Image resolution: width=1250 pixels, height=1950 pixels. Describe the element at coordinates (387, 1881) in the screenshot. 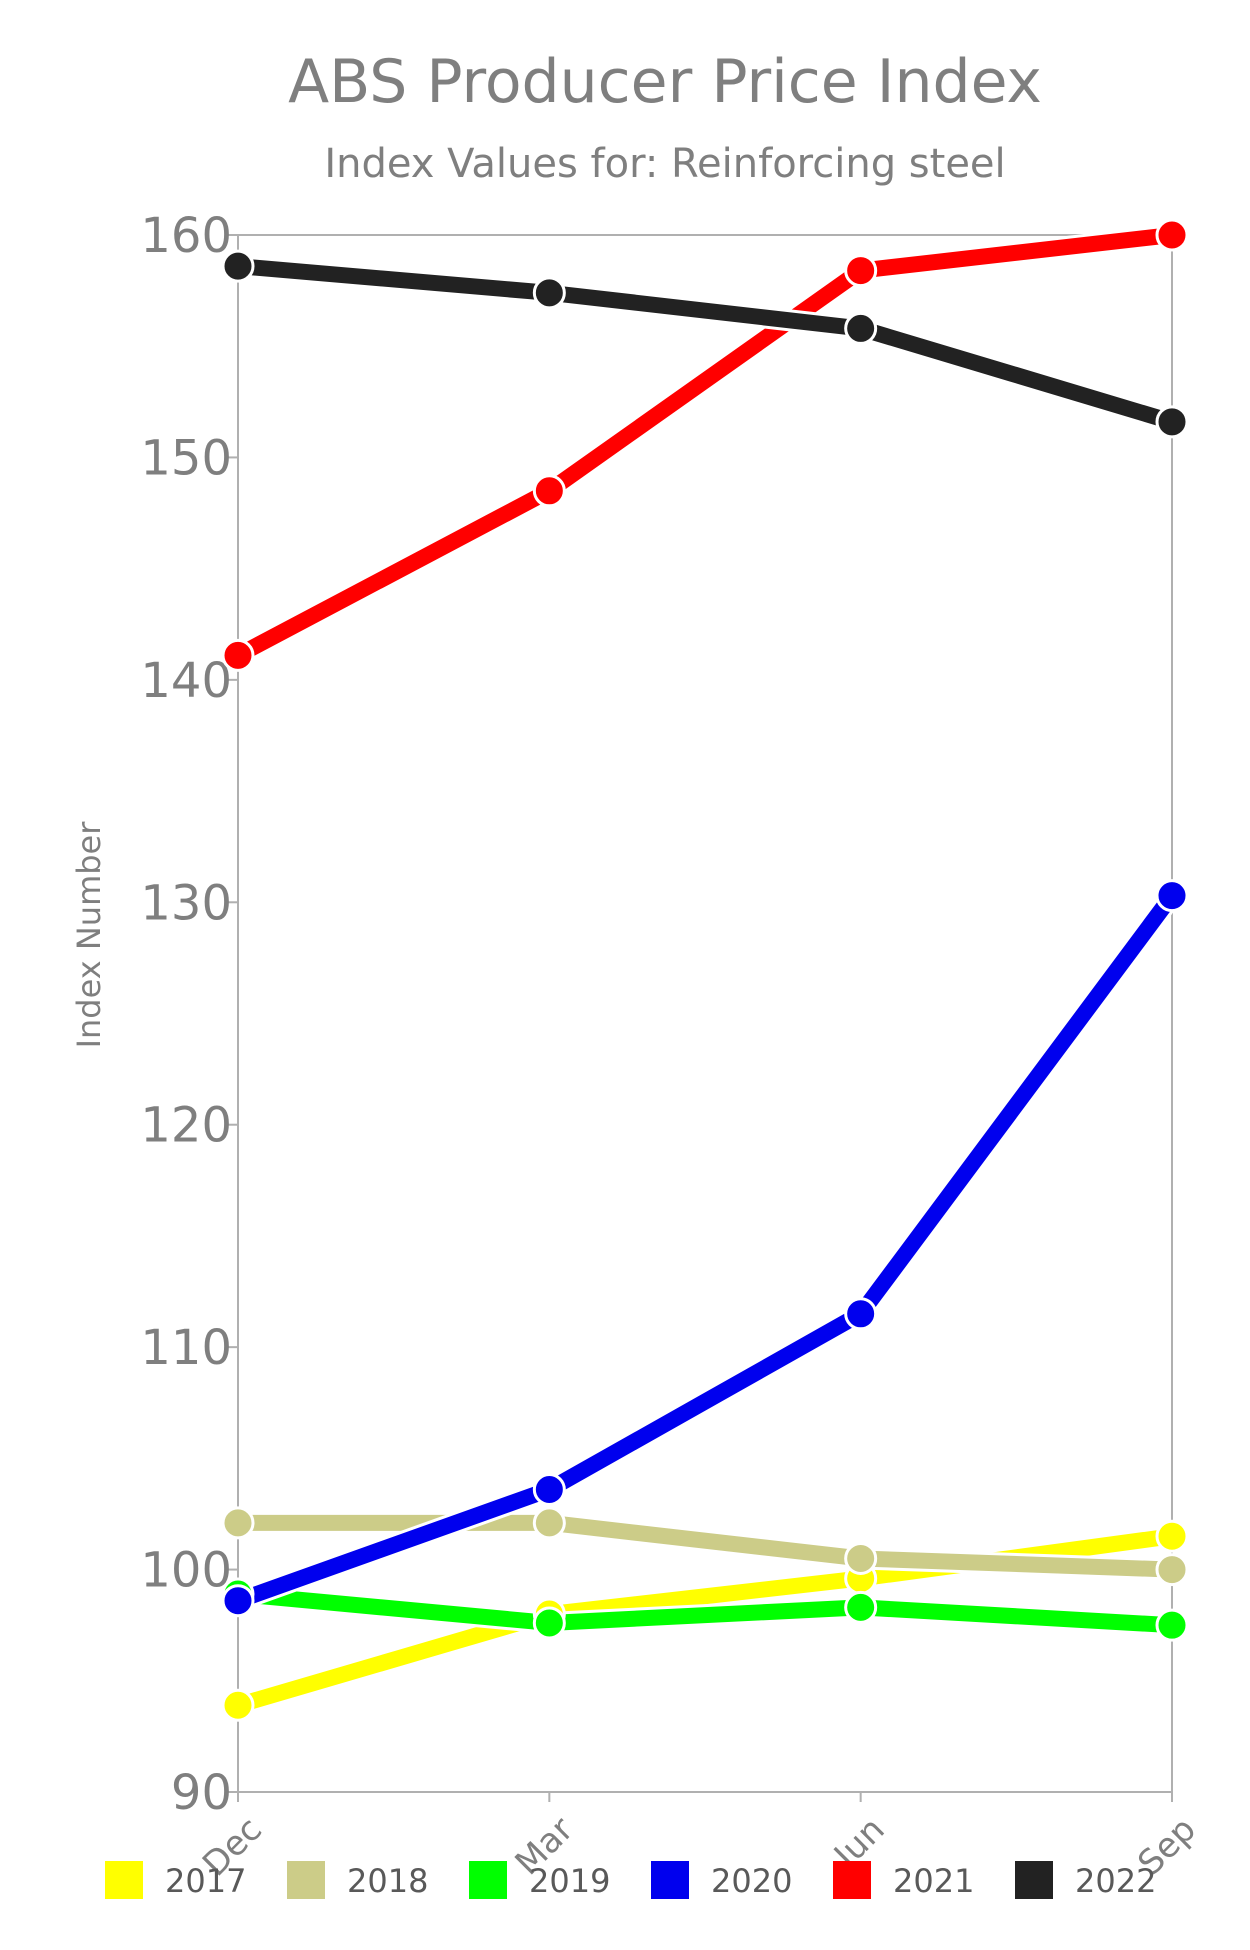

I see `legend-label-2018: 2018` at that location.